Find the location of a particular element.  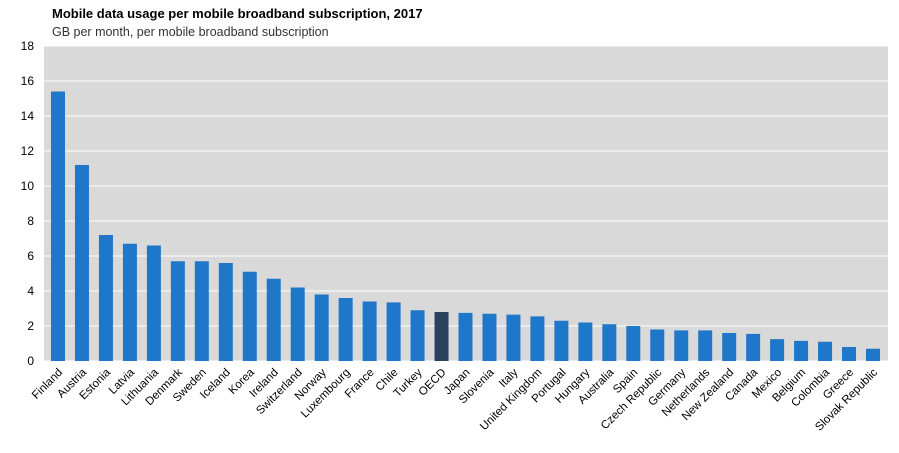

bar-sweden is located at coordinates (201, 311).